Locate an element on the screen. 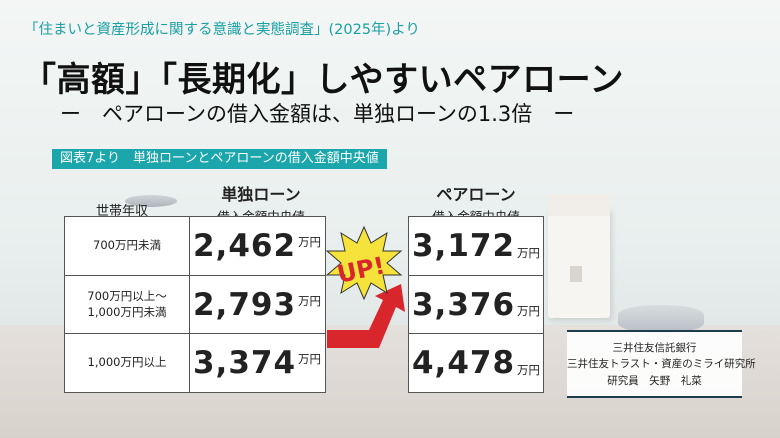  table-row: 3,172 万円 is located at coordinates (476, 246).